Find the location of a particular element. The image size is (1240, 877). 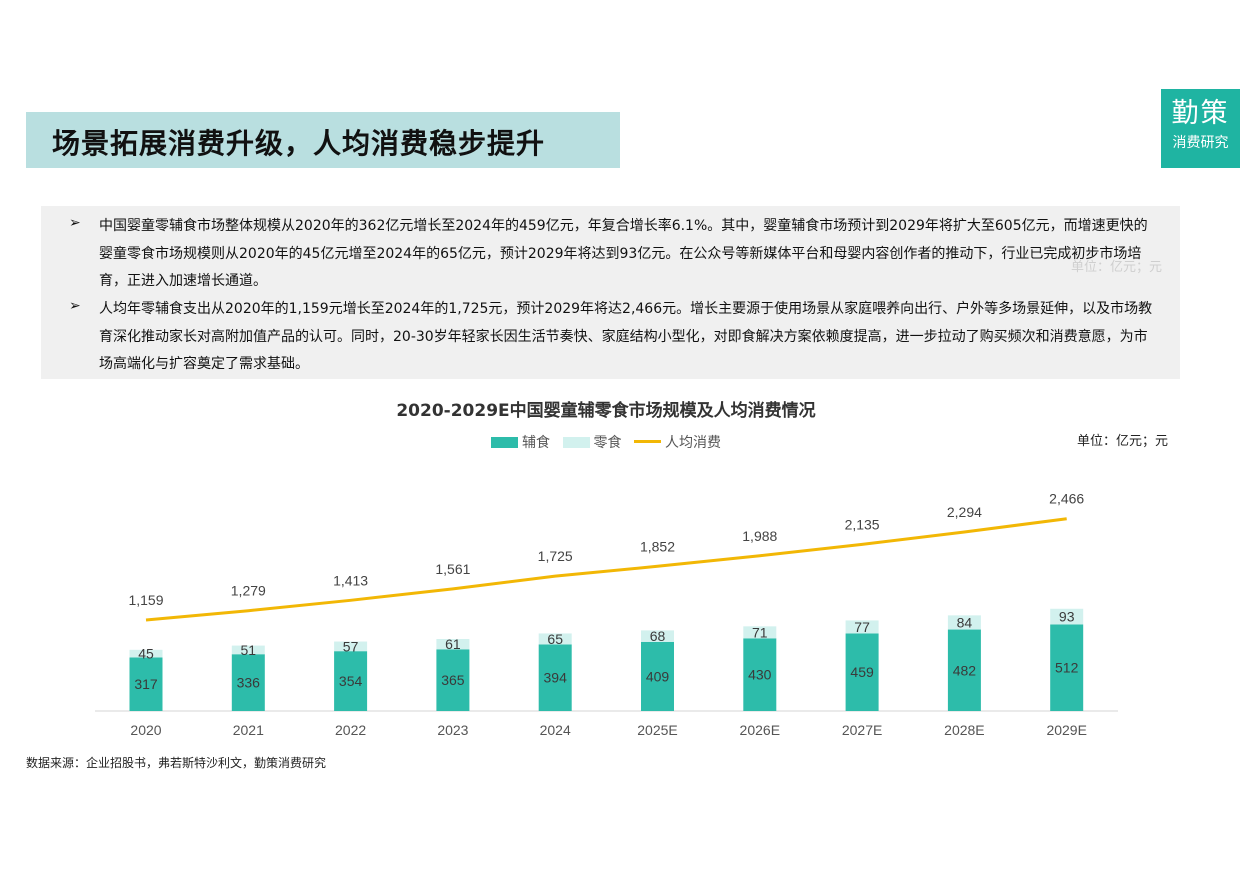

bar-fushi-2026E is located at coordinates (760, 674).